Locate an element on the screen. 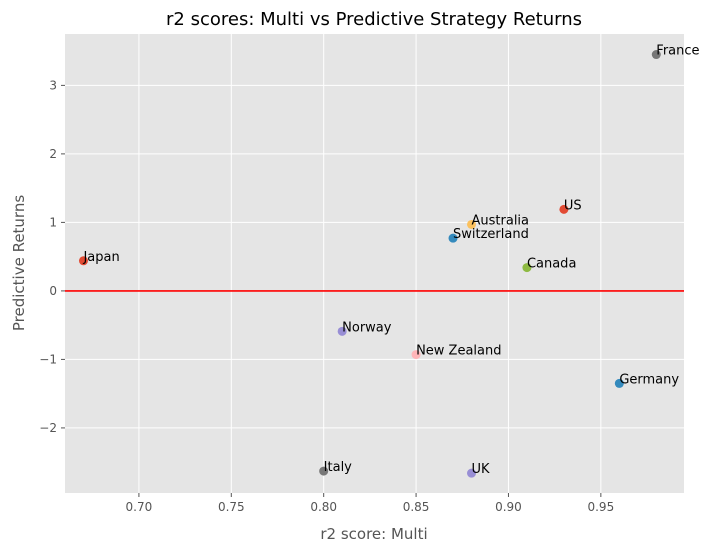 Image resolution: width=711 pixels, height=552 pixels. y-tick-label: 1 is located at coordinates (53, 222).